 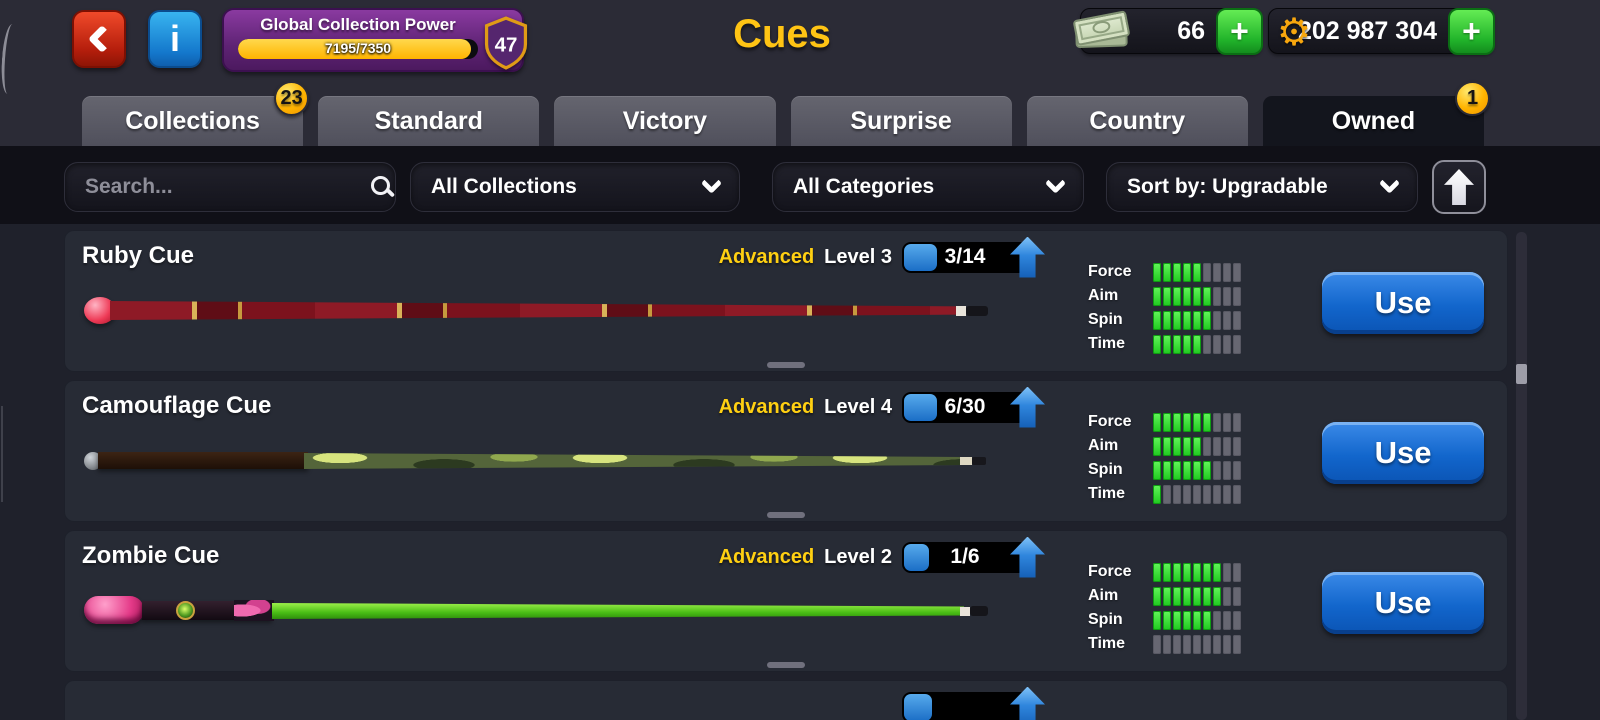 I want to click on back-button, so click(x=99, y=39).